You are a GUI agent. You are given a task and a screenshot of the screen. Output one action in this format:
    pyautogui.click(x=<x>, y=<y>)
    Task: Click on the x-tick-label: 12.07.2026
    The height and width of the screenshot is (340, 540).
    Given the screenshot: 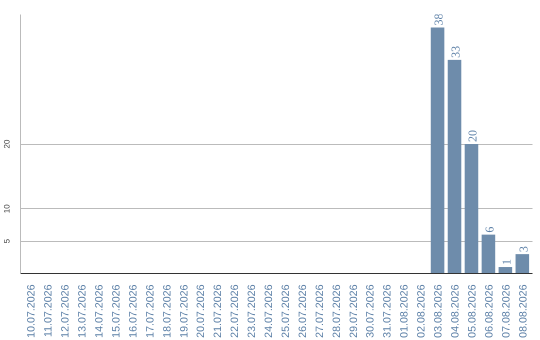 What is the action you would take?
    pyautogui.click(x=66, y=311)
    